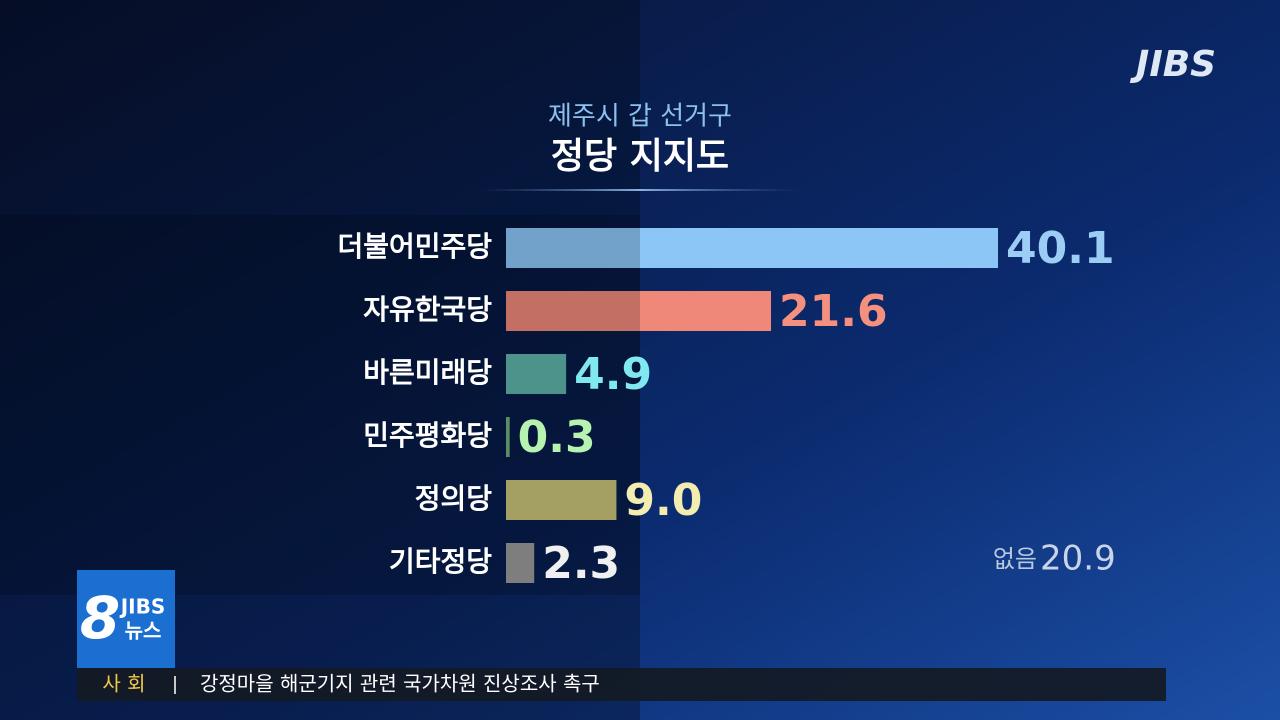 Image resolution: width=1280 pixels, height=720 pixels. Describe the element at coordinates (833, 311) in the screenshot. I see `value-label: 21.6` at that location.